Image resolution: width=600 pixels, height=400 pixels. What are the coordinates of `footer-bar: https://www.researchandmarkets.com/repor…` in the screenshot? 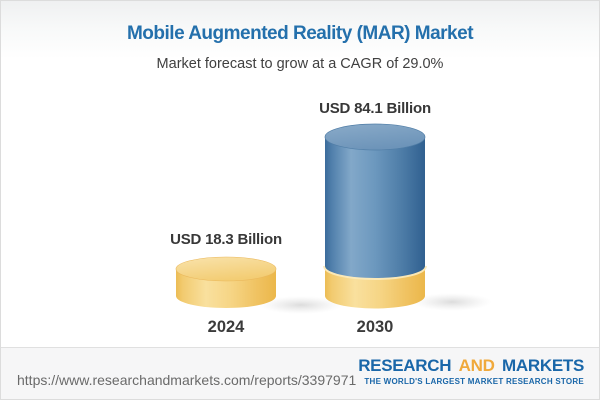 It's located at (300, 373).